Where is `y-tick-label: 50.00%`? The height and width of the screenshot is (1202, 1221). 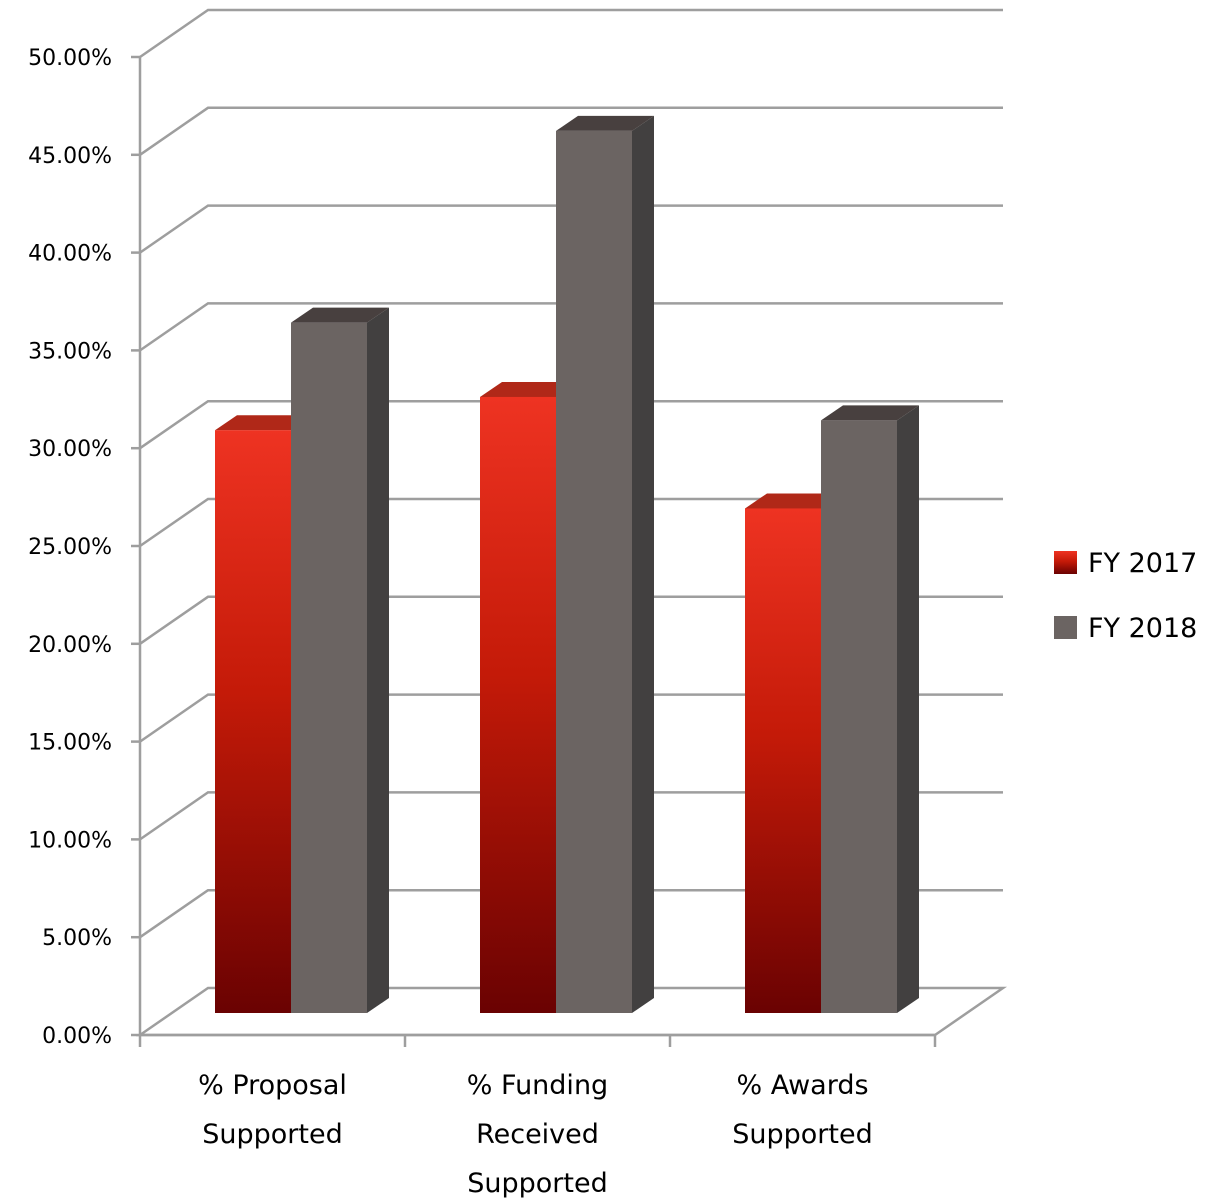 y-tick-label: 50.00% is located at coordinates (70, 58).